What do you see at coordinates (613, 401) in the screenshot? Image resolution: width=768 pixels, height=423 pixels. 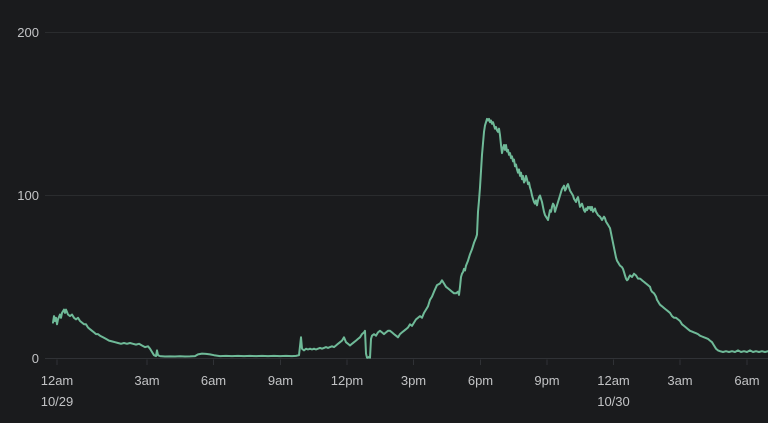 I see `x-date-label: 10/30` at bounding box center [613, 401].